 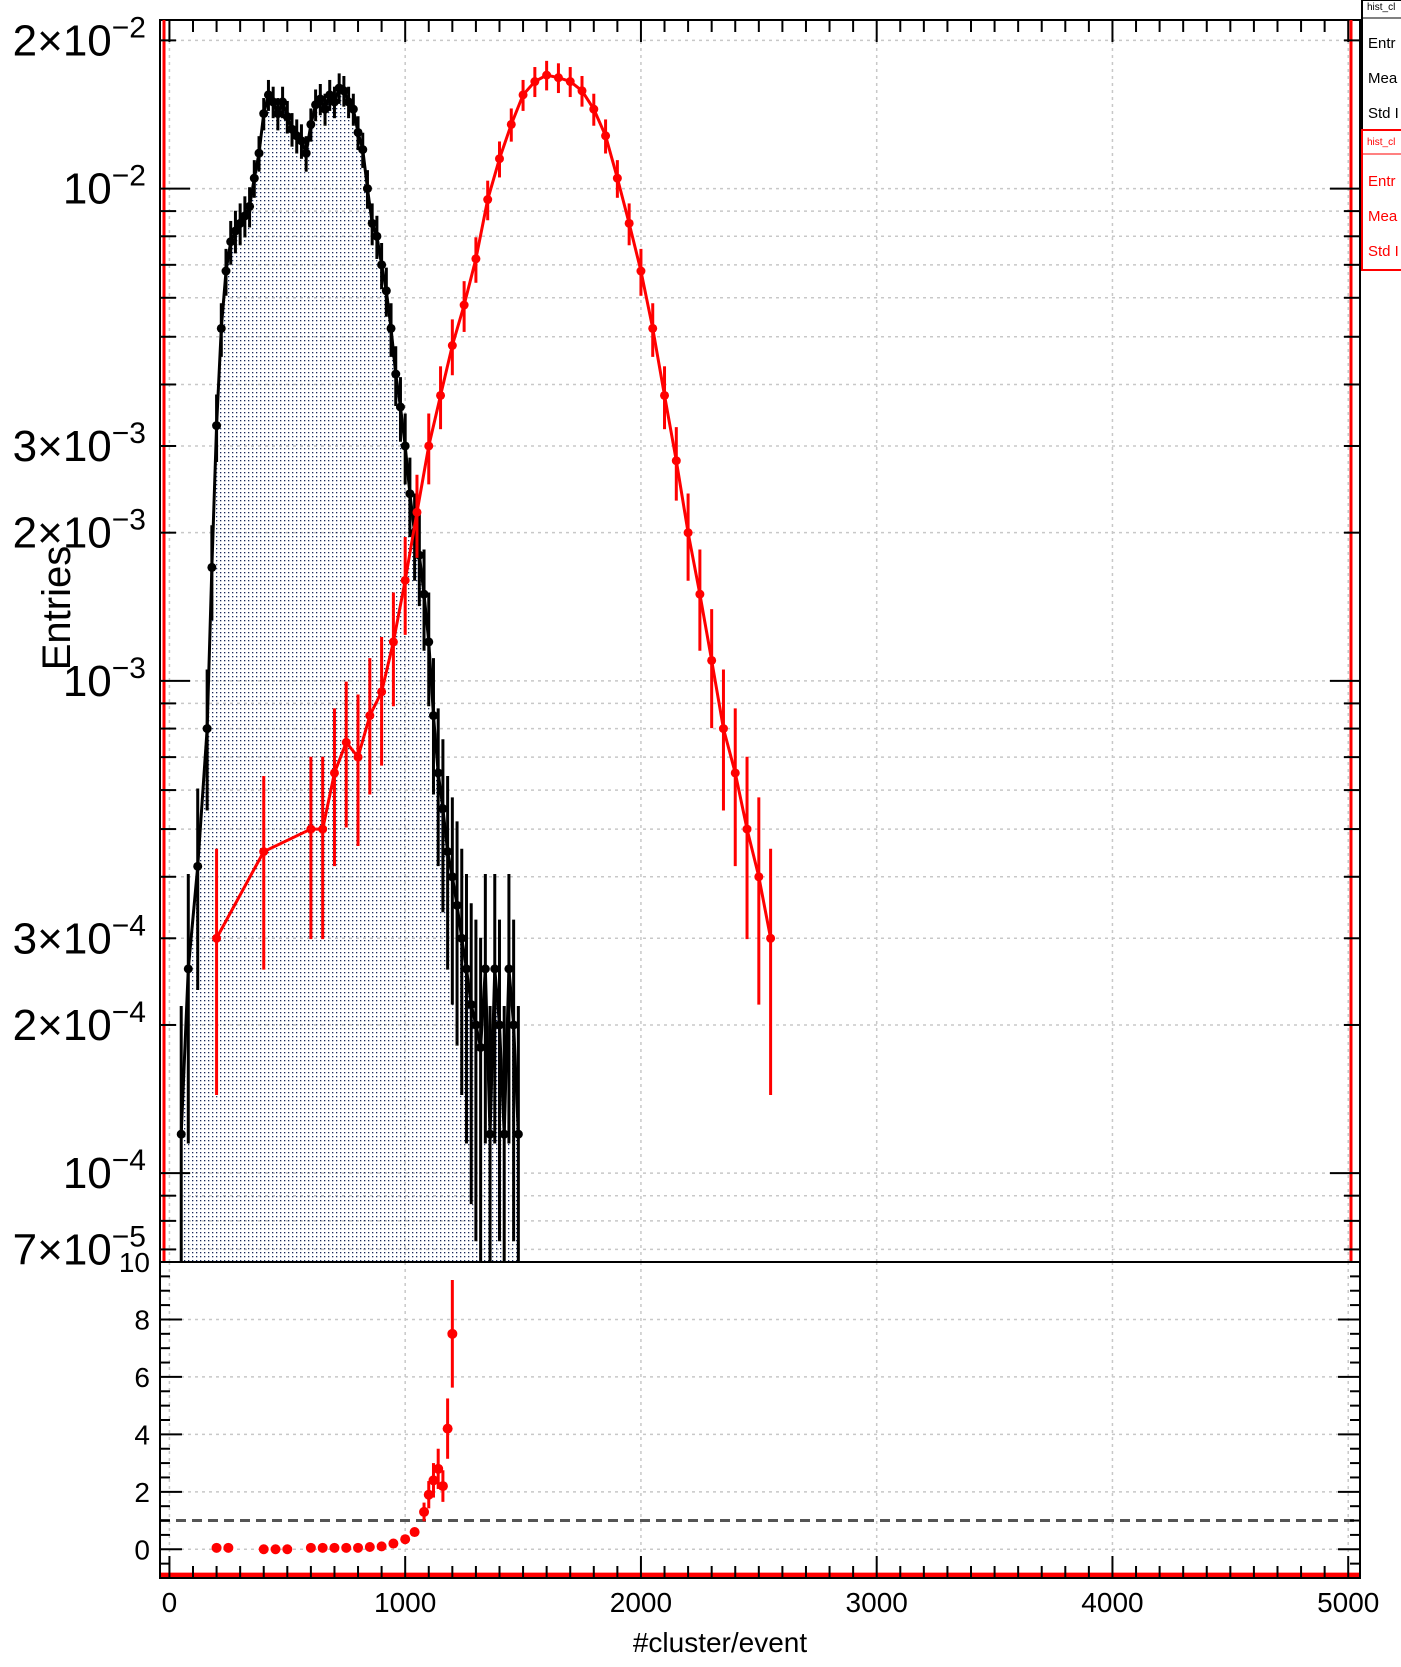 What do you see at coordinates (104, 679) in the screenshot?
I see `y-tick-label: 10−3` at bounding box center [104, 679].